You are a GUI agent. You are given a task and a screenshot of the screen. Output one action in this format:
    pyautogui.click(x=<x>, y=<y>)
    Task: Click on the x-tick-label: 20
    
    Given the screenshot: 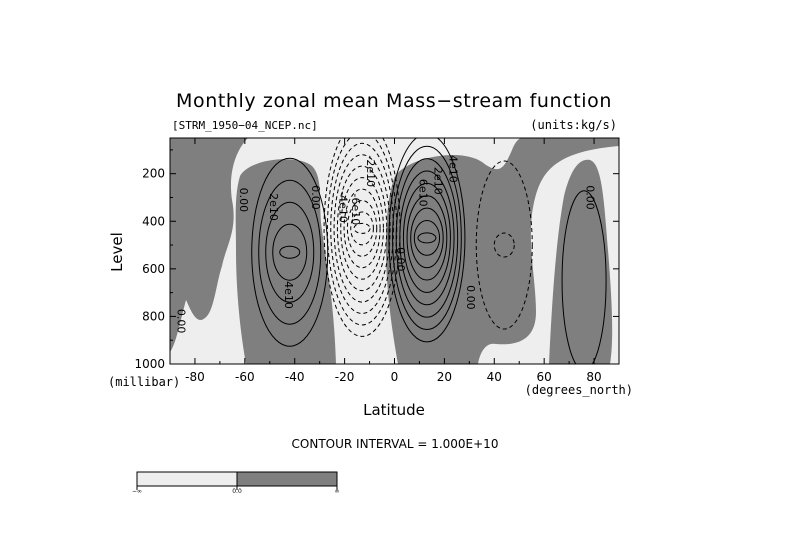 What is the action you would take?
    pyautogui.click(x=444, y=377)
    